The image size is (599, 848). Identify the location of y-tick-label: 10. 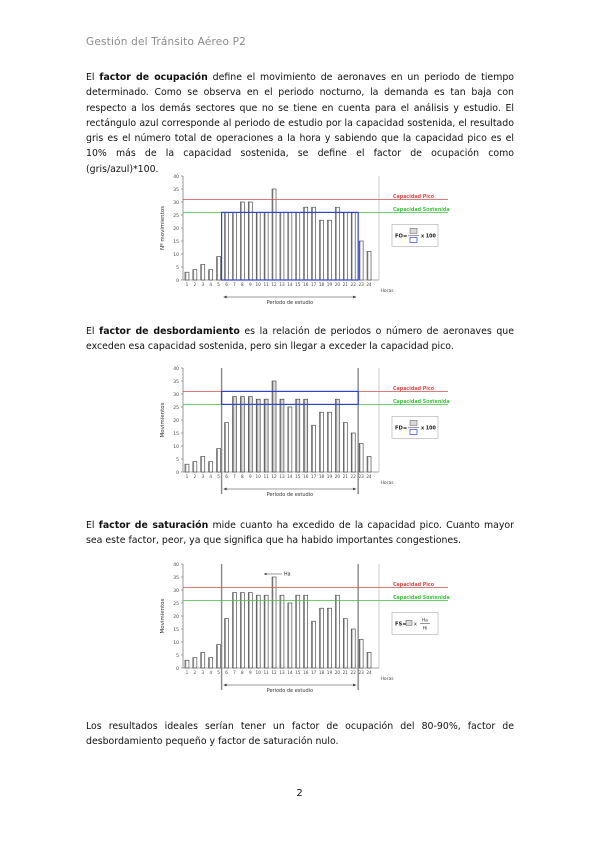
(176, 643).